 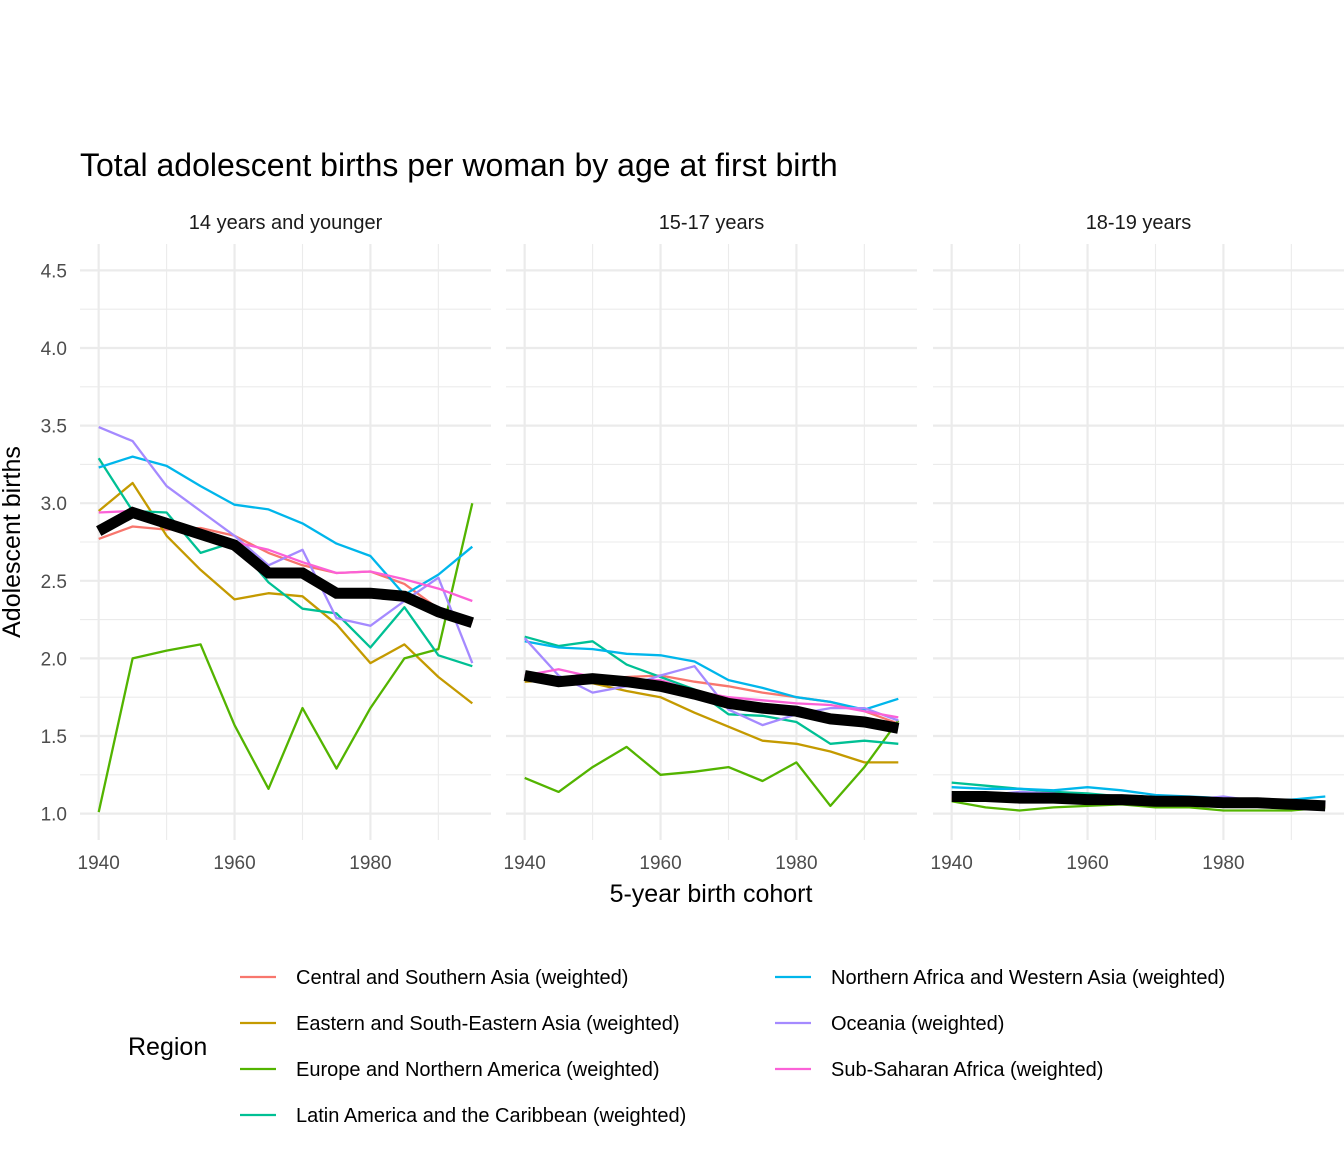 I want to click on facet-strip-label: 15-17 years, so click(x=712, y=223).